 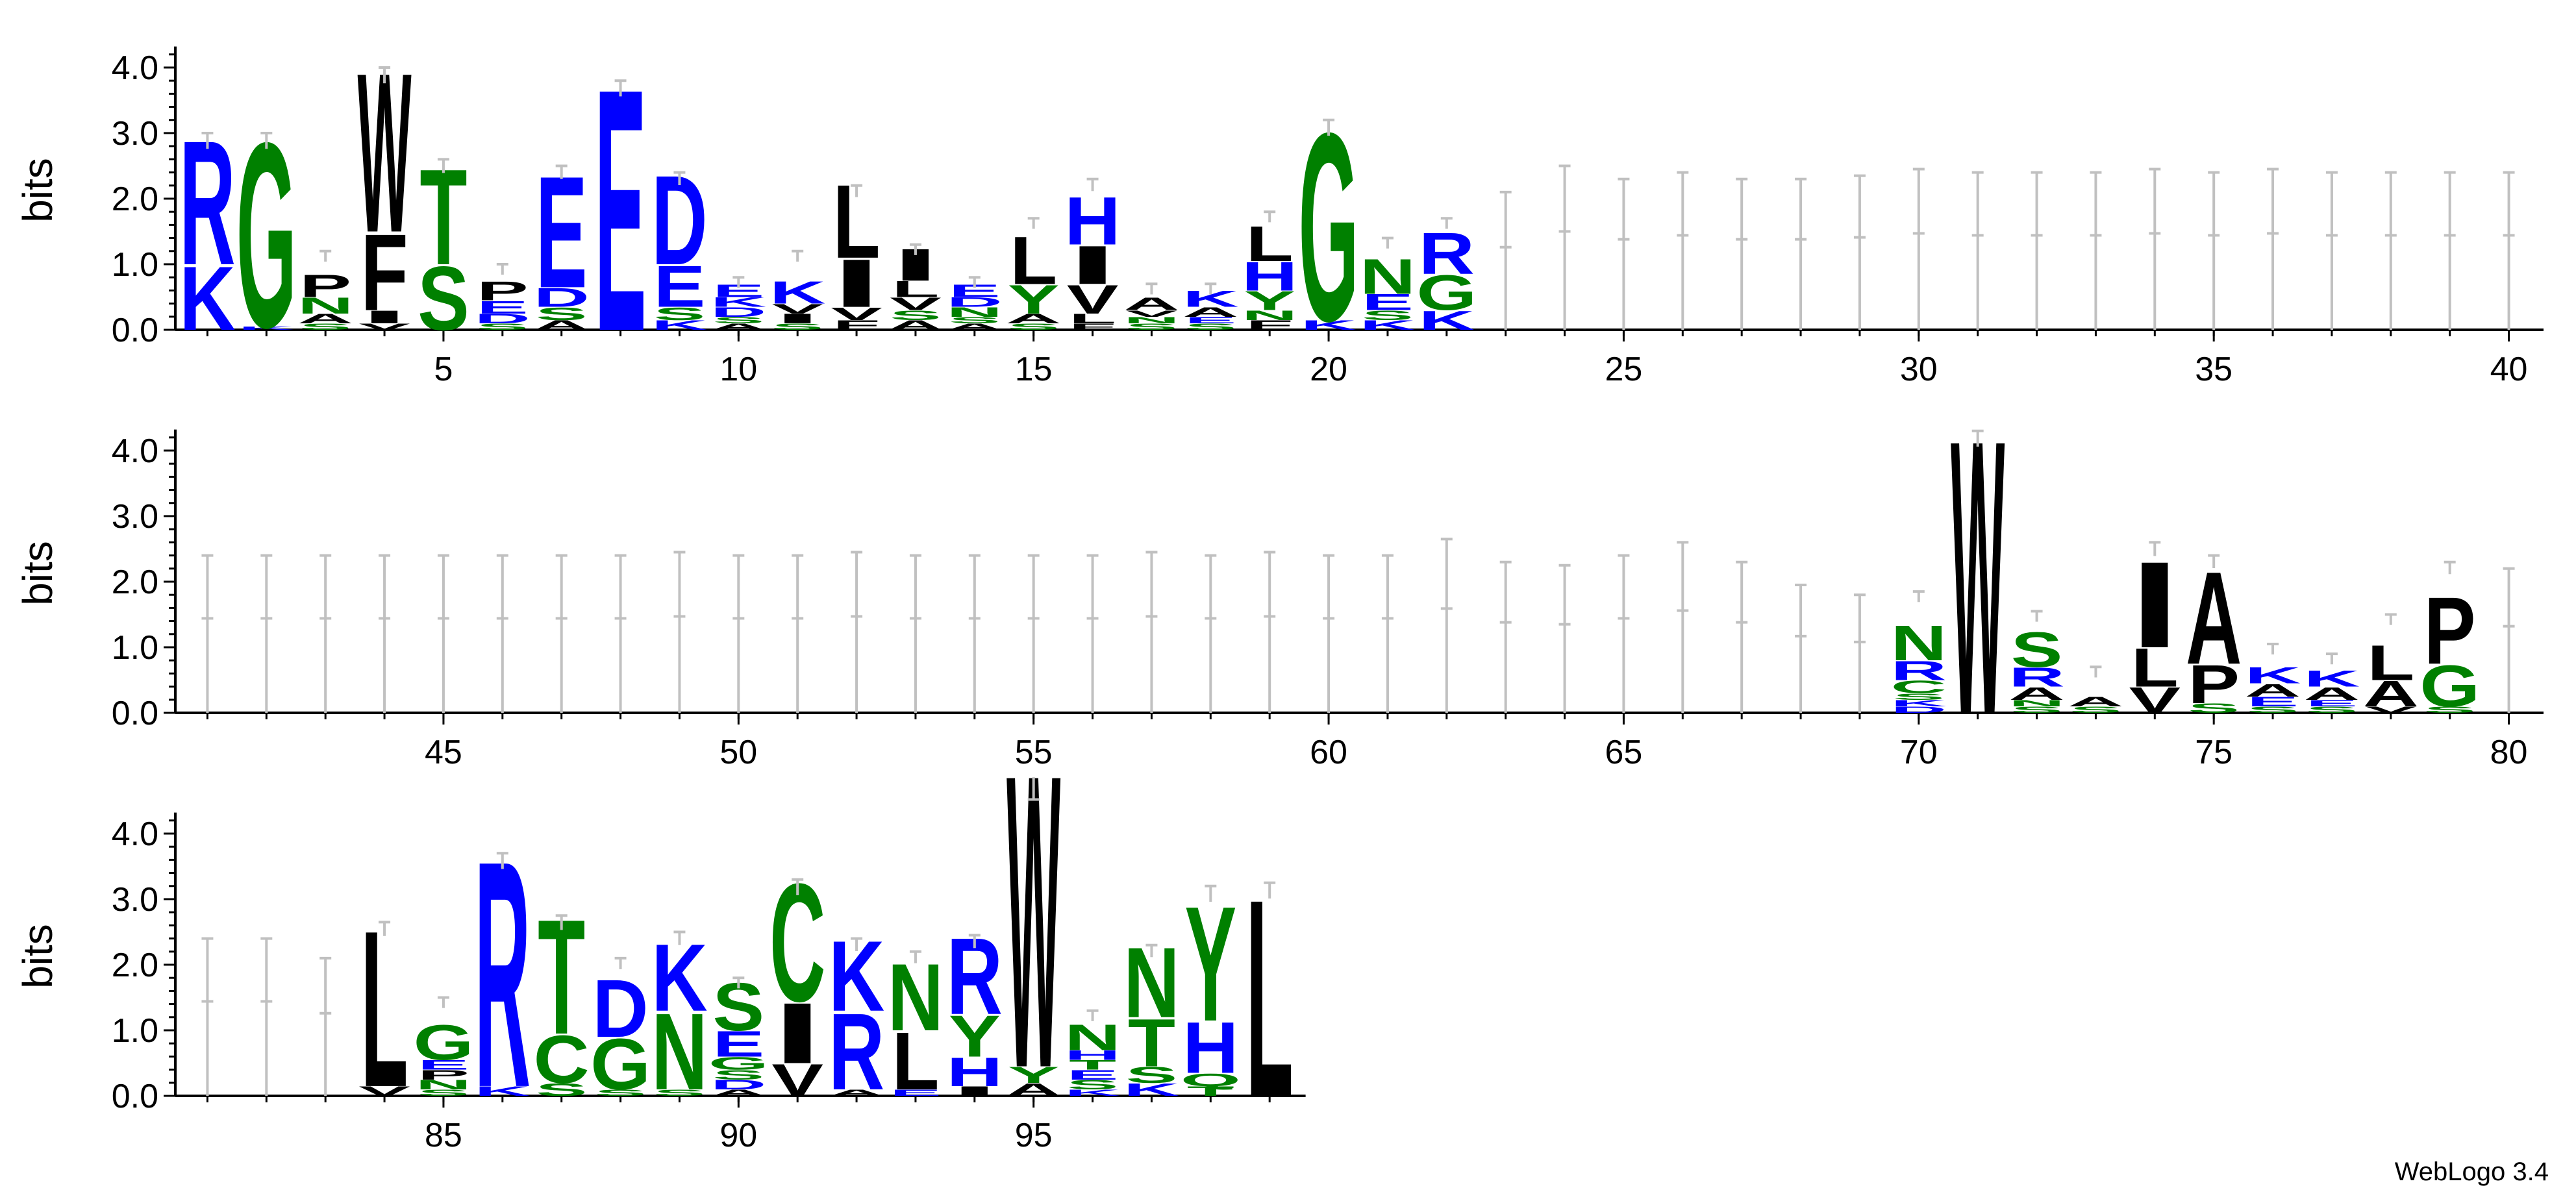 What do you see at coordinates (207, 226) in the screenshot?
I see `logo-column-1: KR` at bounding box center [207, 226].